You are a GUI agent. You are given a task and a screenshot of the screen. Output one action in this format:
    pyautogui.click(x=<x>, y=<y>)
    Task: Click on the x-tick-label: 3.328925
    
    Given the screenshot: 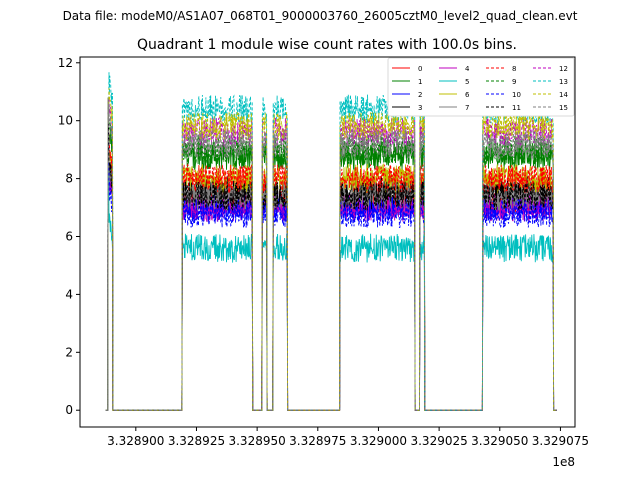 What is the action you would take?
    pyautogui.click(x=196, y=441)
    